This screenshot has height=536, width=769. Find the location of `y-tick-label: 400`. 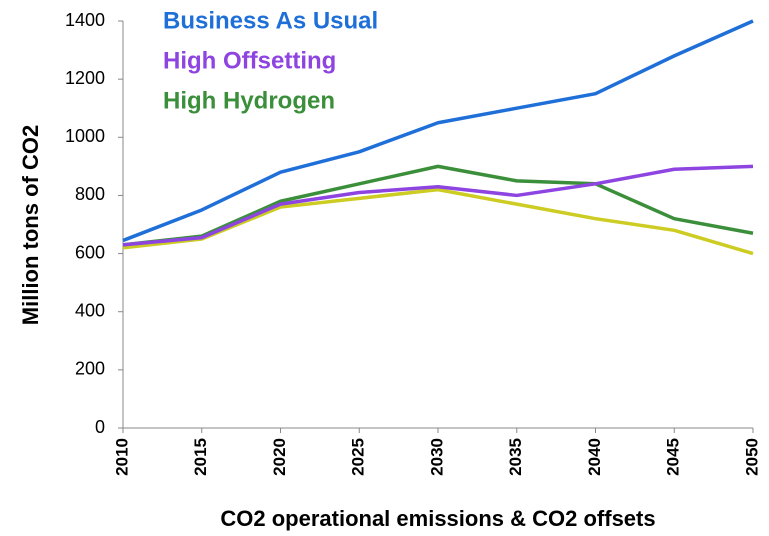

y-tick-label: 400 is located at coordinates (90, 310).